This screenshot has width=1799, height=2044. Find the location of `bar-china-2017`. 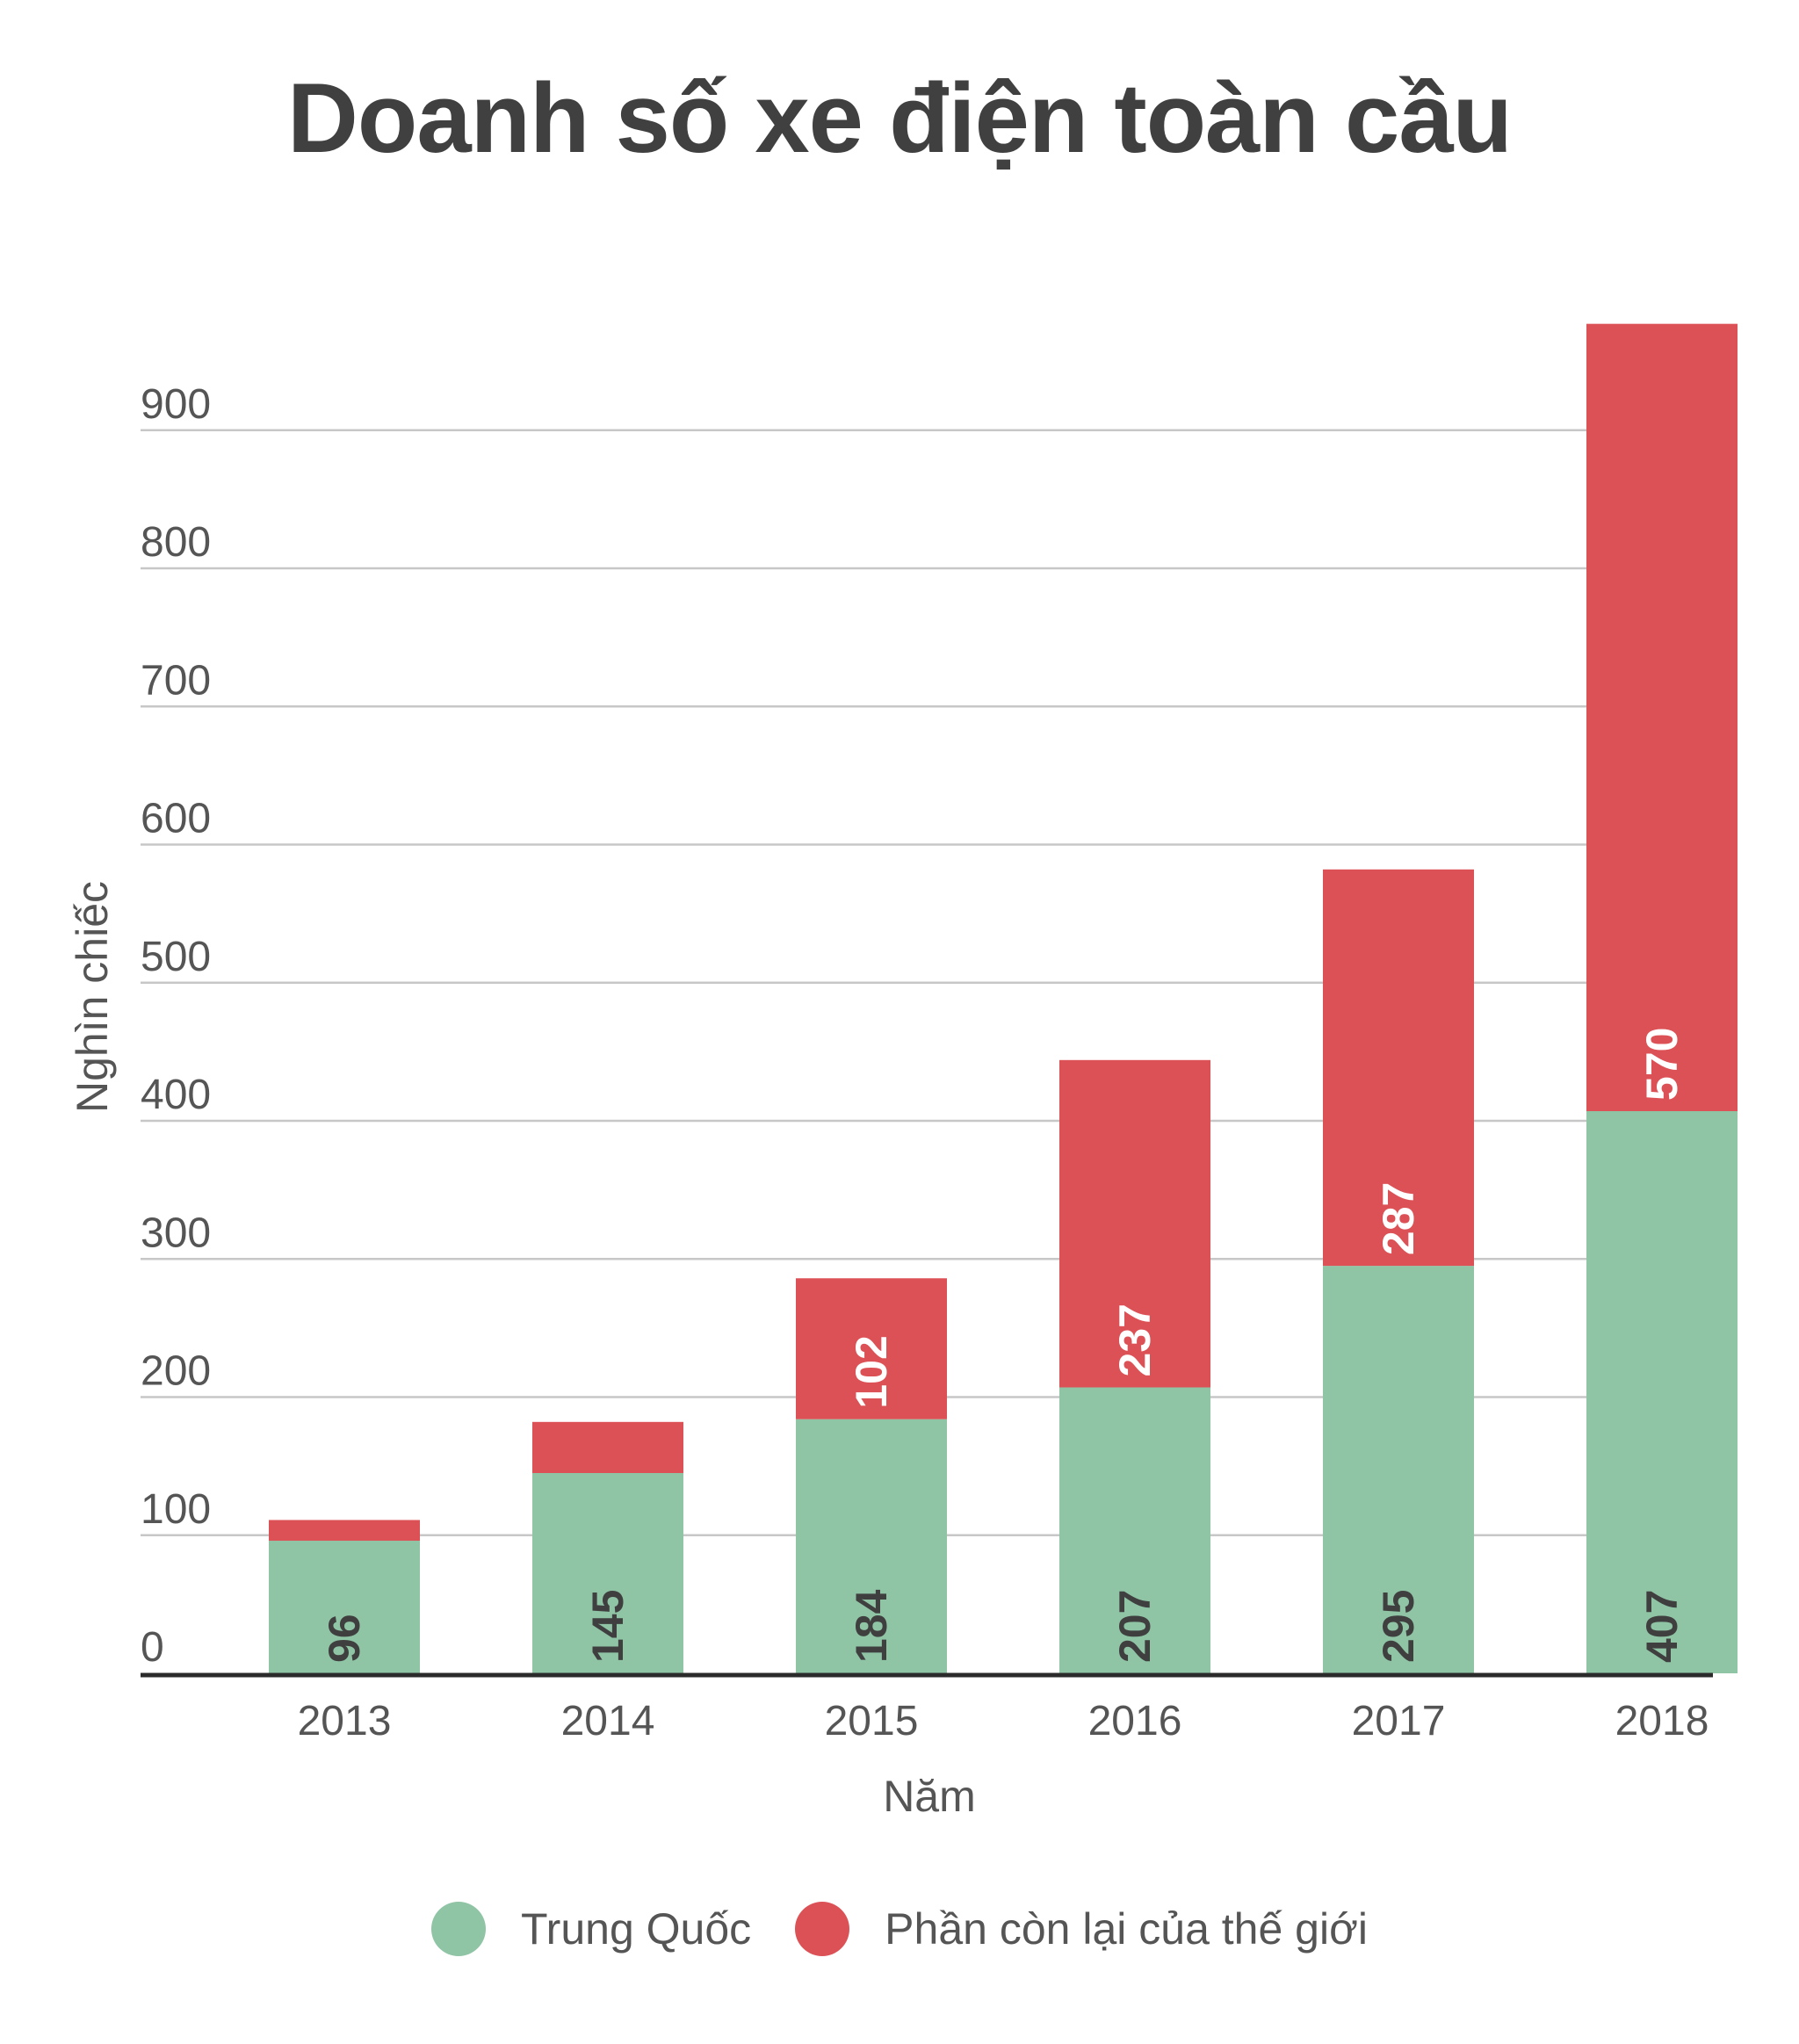

bar-china-2017 is located at coordinates (1398, 1470).